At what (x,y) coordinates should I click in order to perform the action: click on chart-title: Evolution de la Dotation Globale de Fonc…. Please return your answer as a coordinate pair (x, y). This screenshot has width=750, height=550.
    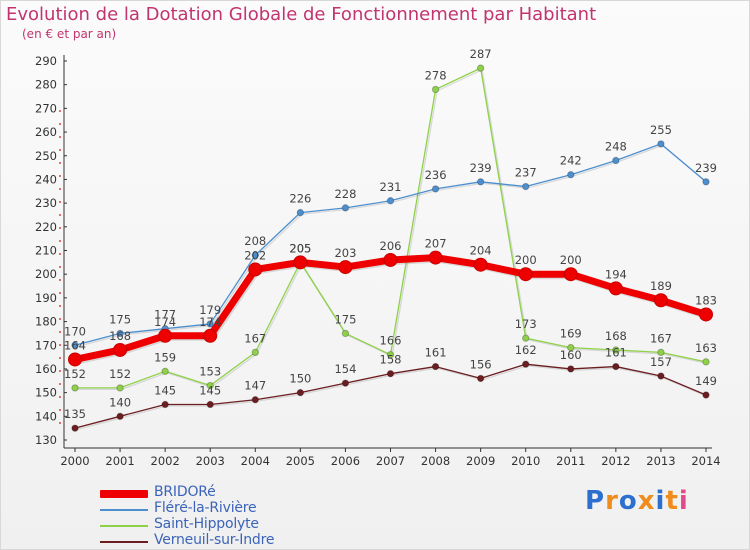
    Looking at the image, I should click on (301, 14).